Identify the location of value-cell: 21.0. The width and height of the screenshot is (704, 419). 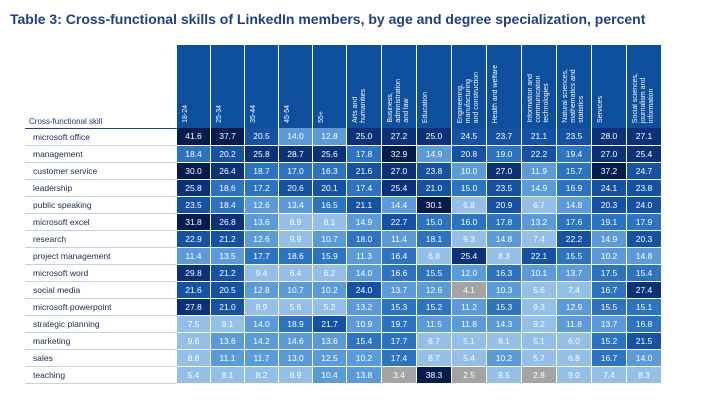
(434, 188).